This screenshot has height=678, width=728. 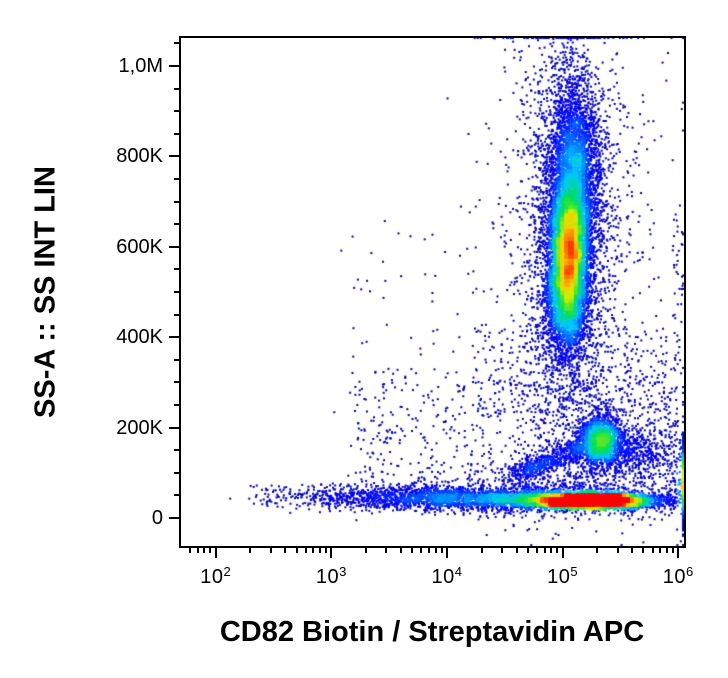 I want to click on x-tick-label: 104, so click(x=447, y=576).